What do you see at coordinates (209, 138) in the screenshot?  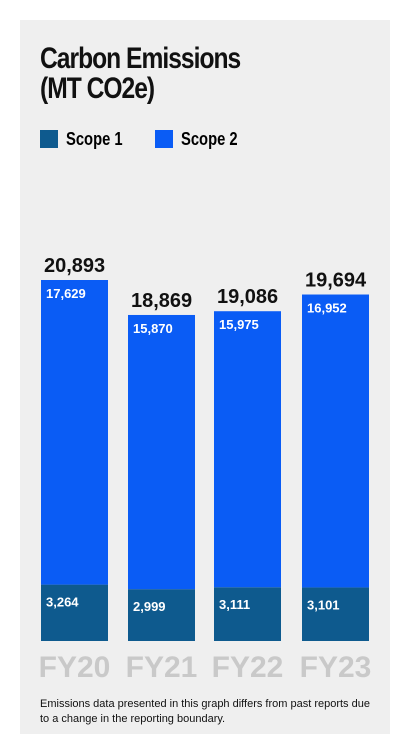 I see `legend-label-scope-2: Scope 2` at bounding box center [209, 138].